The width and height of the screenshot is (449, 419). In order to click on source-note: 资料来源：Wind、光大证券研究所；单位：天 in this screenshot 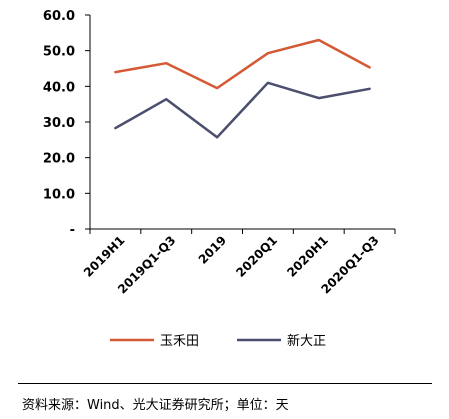, I will do `click(155, 405)`.